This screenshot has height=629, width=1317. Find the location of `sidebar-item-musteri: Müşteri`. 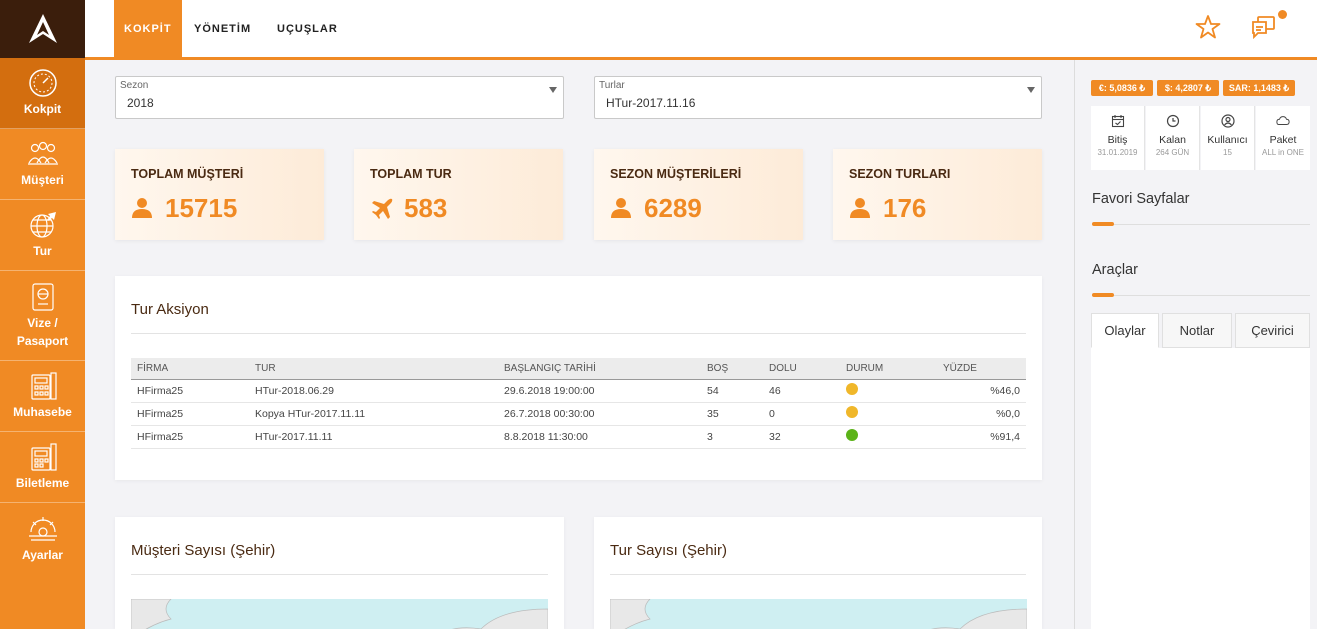

sidebar-item-musteri: Müşteri is located at coordinates (42, 164).